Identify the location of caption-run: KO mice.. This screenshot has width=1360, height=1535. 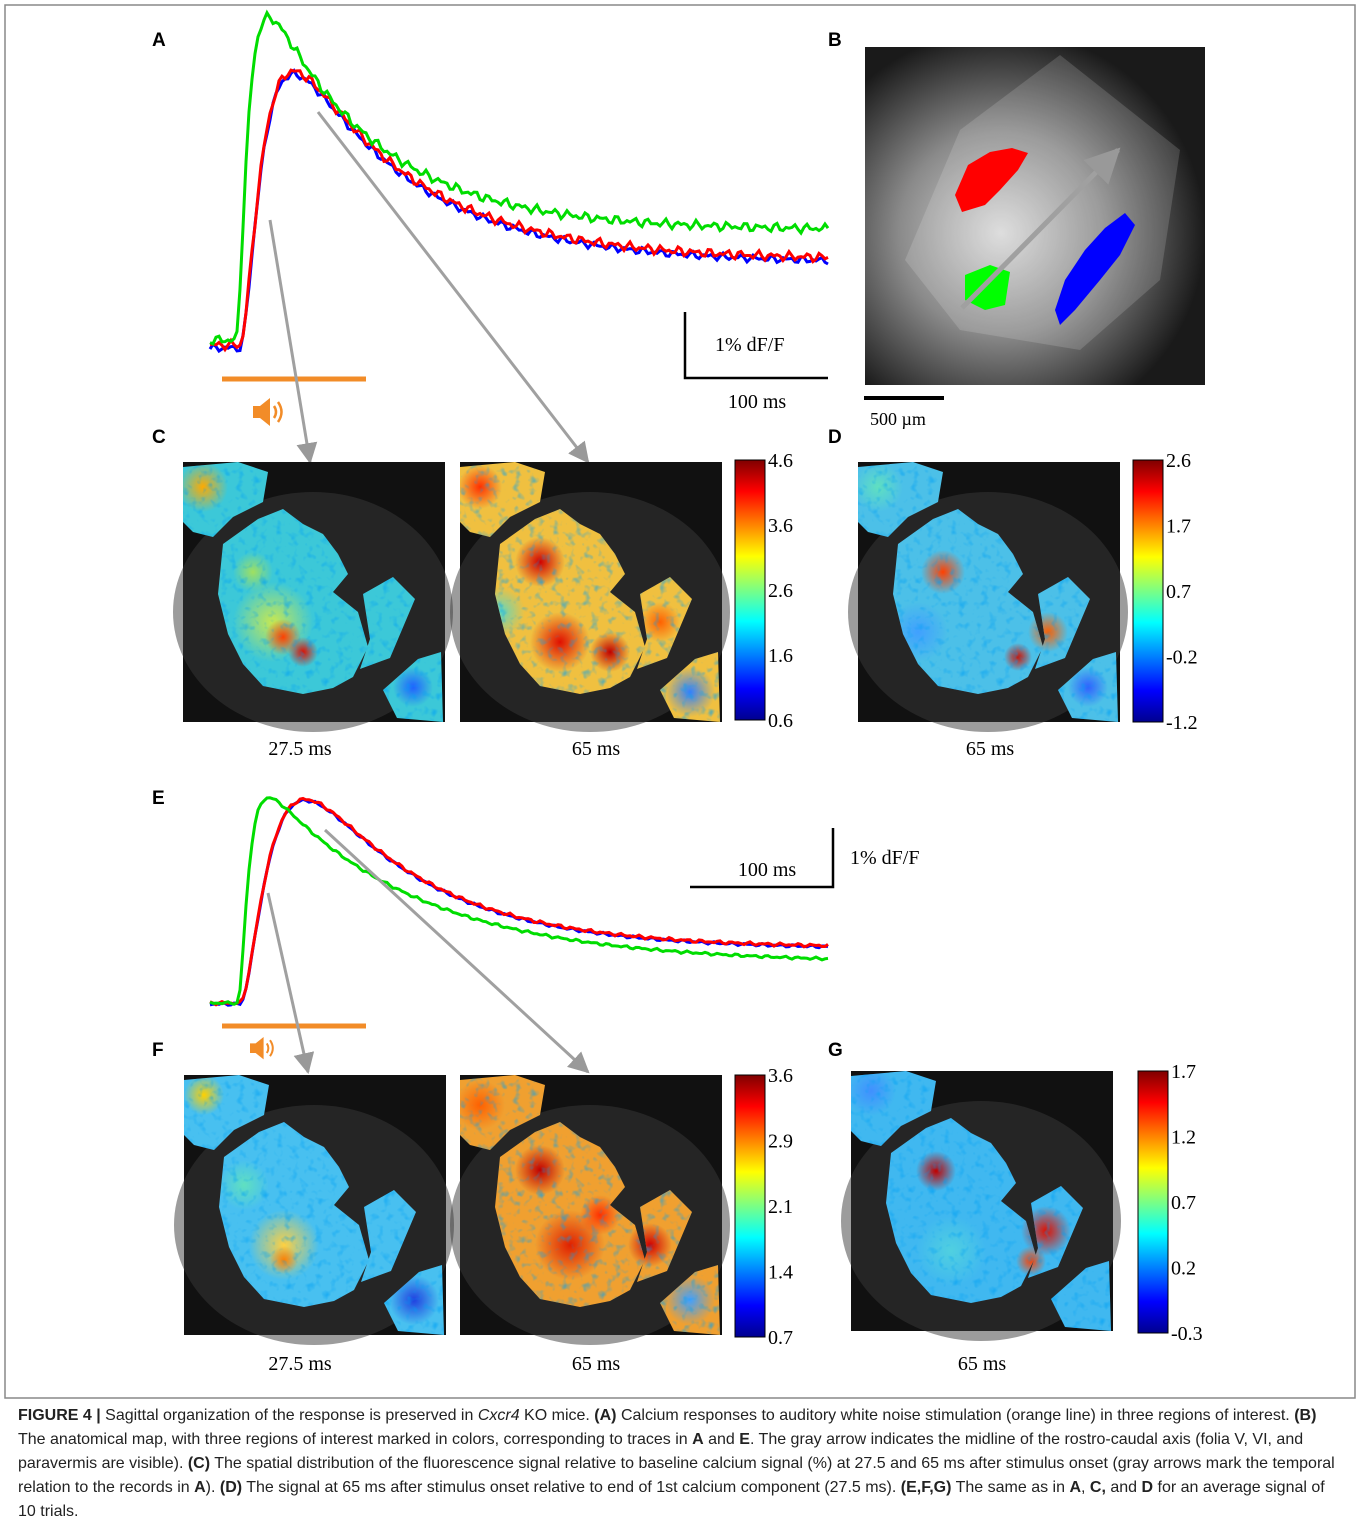
(557, 1415).